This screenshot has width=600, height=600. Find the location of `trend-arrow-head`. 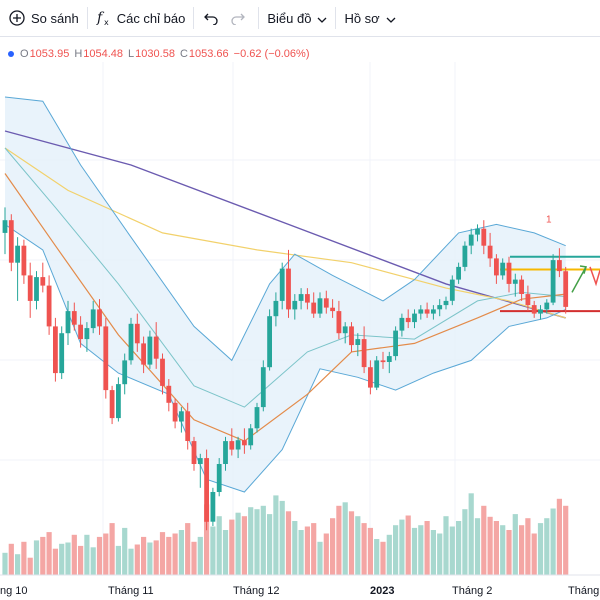

trend-arrow-head is located at coordinates (583, 269).